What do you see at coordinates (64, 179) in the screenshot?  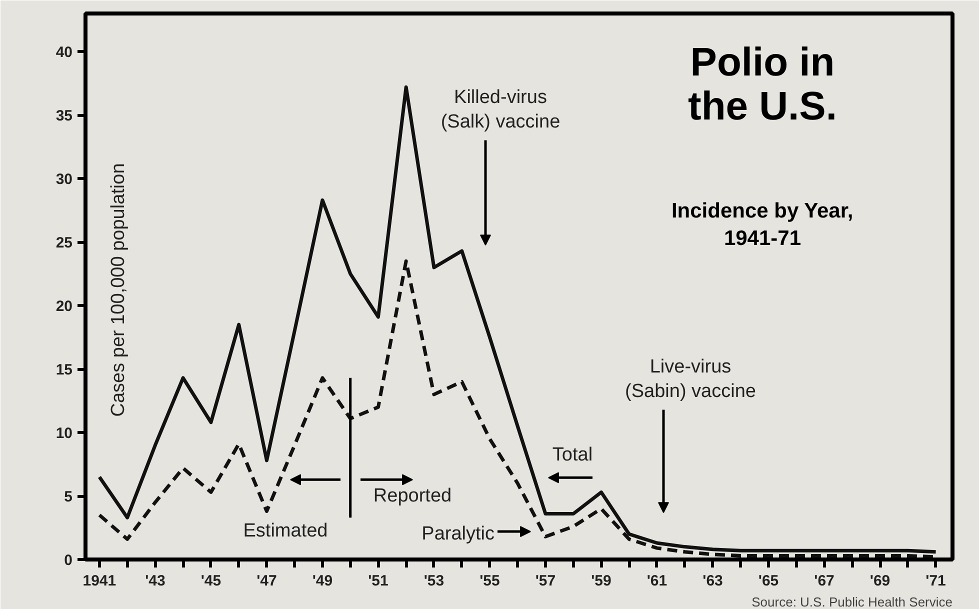 I see `y-tick-label: 30` at bounding box center [64, 179].